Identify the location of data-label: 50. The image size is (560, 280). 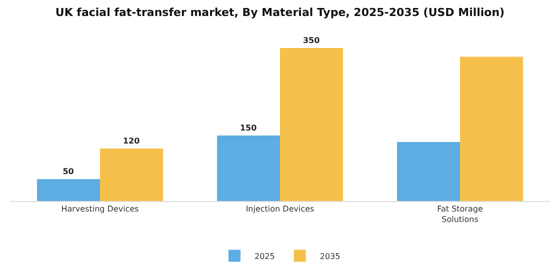
(68, 171).